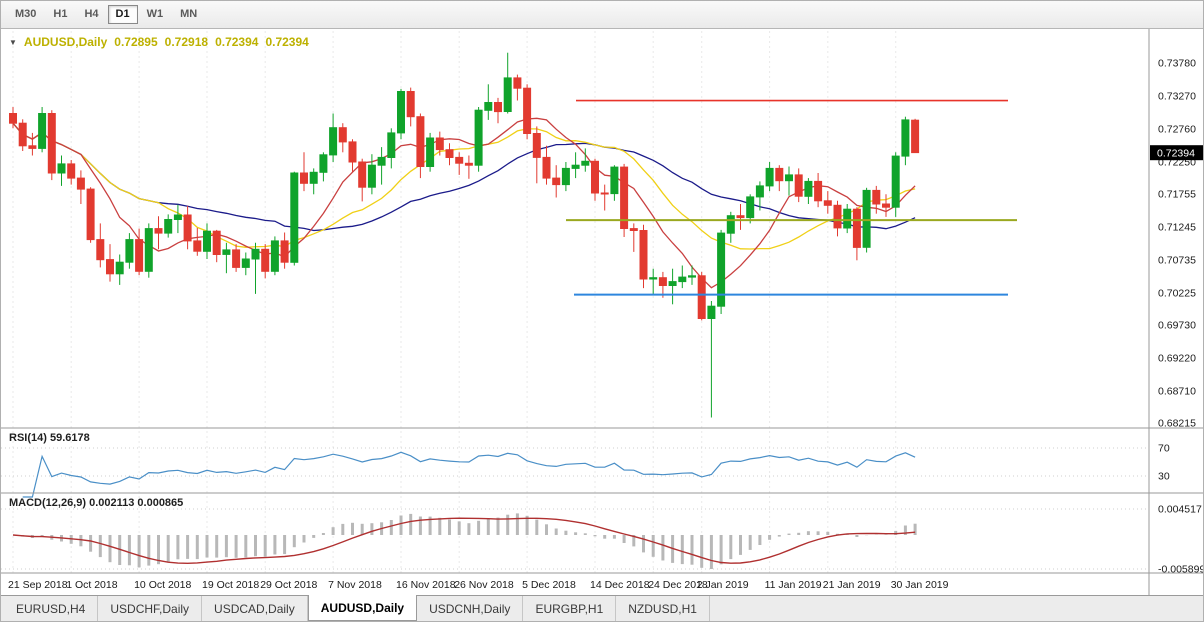 This screenshot has height=622, width=1204. I want to click on time-label: 11 Jan 2019, so click(793, 585).